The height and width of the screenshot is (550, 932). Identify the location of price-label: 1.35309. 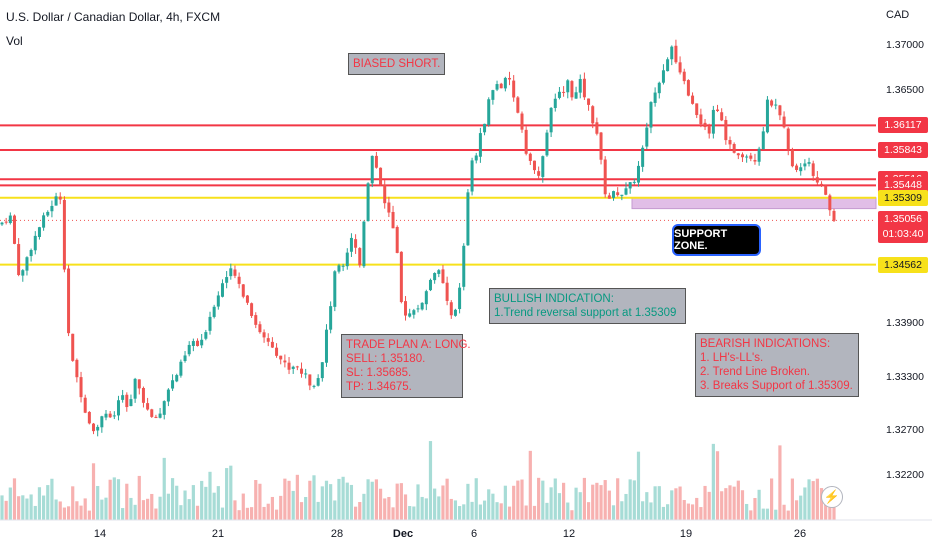
(903, 197).